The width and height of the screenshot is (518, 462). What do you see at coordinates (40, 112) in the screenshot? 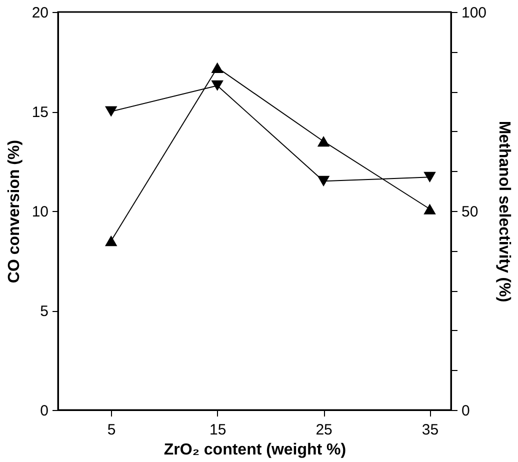
I see `y-tick-label: 15` at bounding box center [40, 112].